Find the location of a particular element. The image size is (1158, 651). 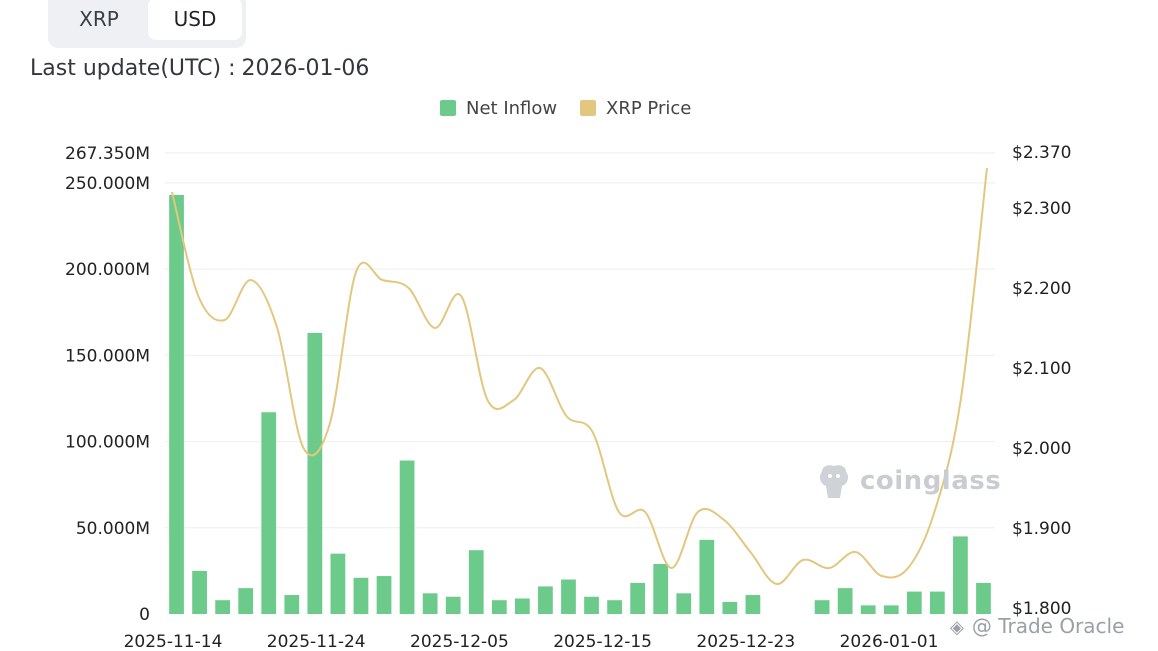

binance-square-icon: ◈ is located at coordinates (957, 627).